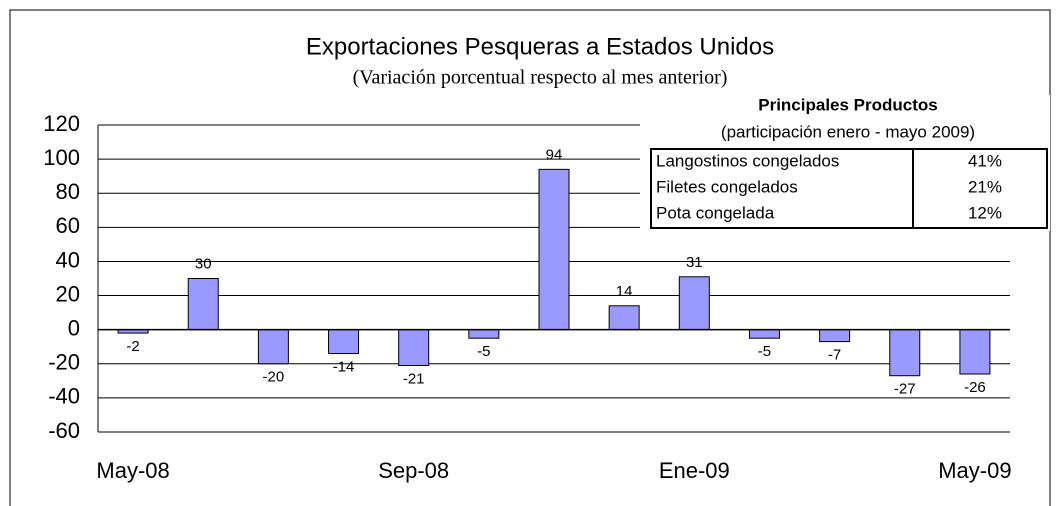 The width and height of the screenshot is (1062, 506). Describe the element at coordinates (414, 378) in the screenshot. I see `data-label: -21` at that location.